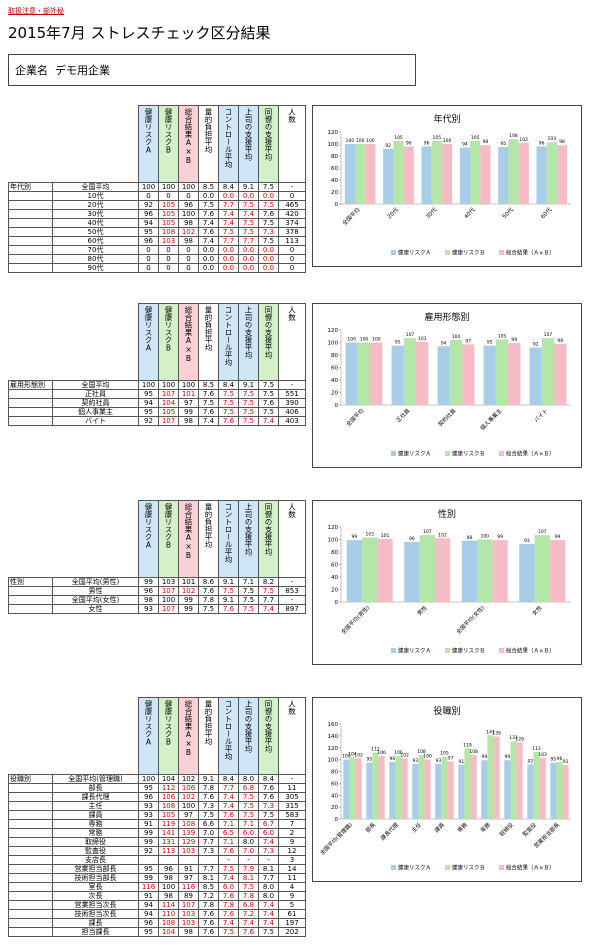  Describe the element at coordinates (248, 259) in the screenshot. I see `cell: 0.0` at that location.